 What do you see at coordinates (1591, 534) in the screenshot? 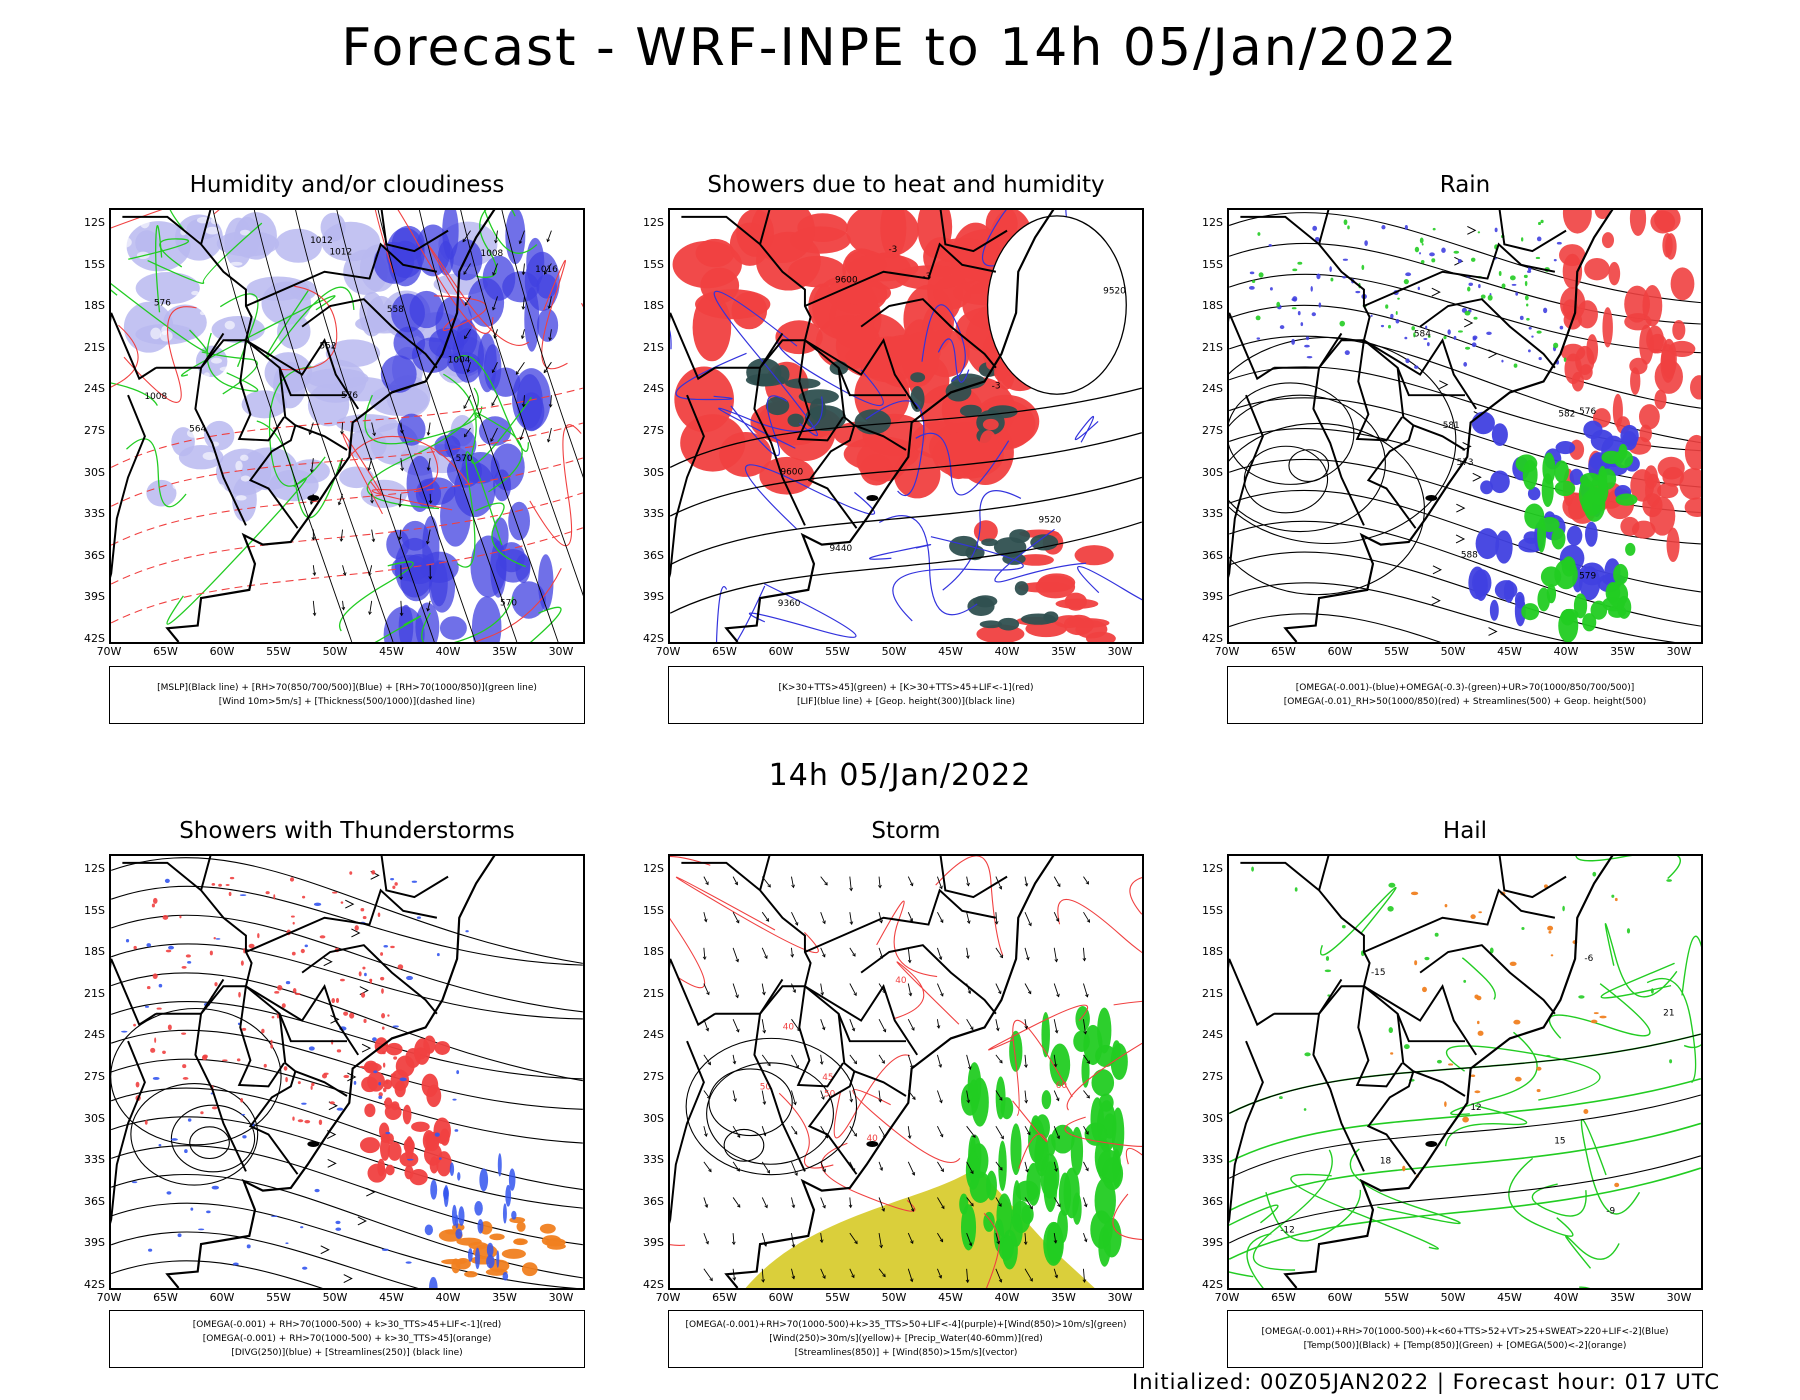
I see `rain-blue-area` at bounding box center [1591, 534].